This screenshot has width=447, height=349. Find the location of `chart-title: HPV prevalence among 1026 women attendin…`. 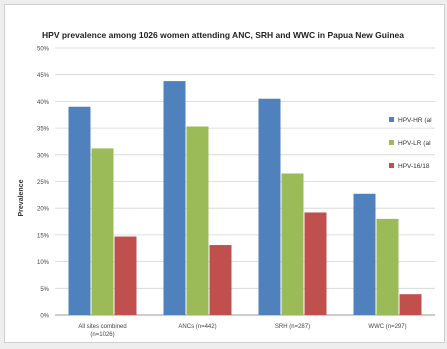

chart-title: HPV prevalence among 1026 women attendin… is located at coordinates (223, 35).